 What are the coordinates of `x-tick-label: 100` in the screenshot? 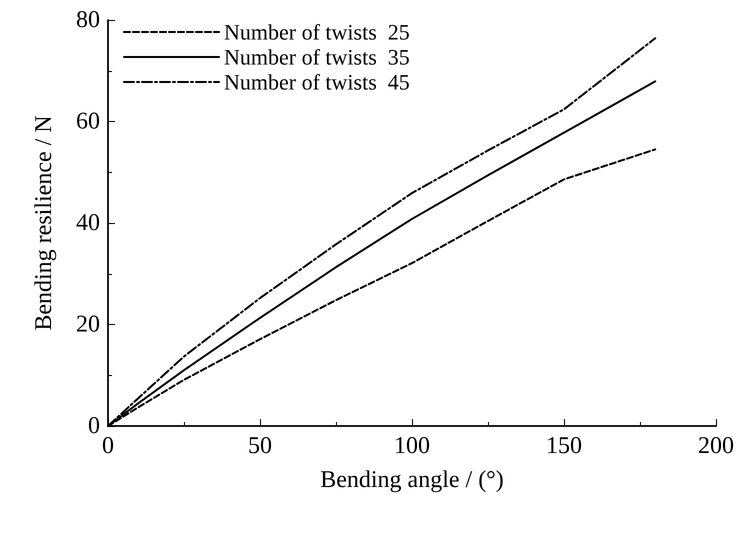 It's located at (412, 446).